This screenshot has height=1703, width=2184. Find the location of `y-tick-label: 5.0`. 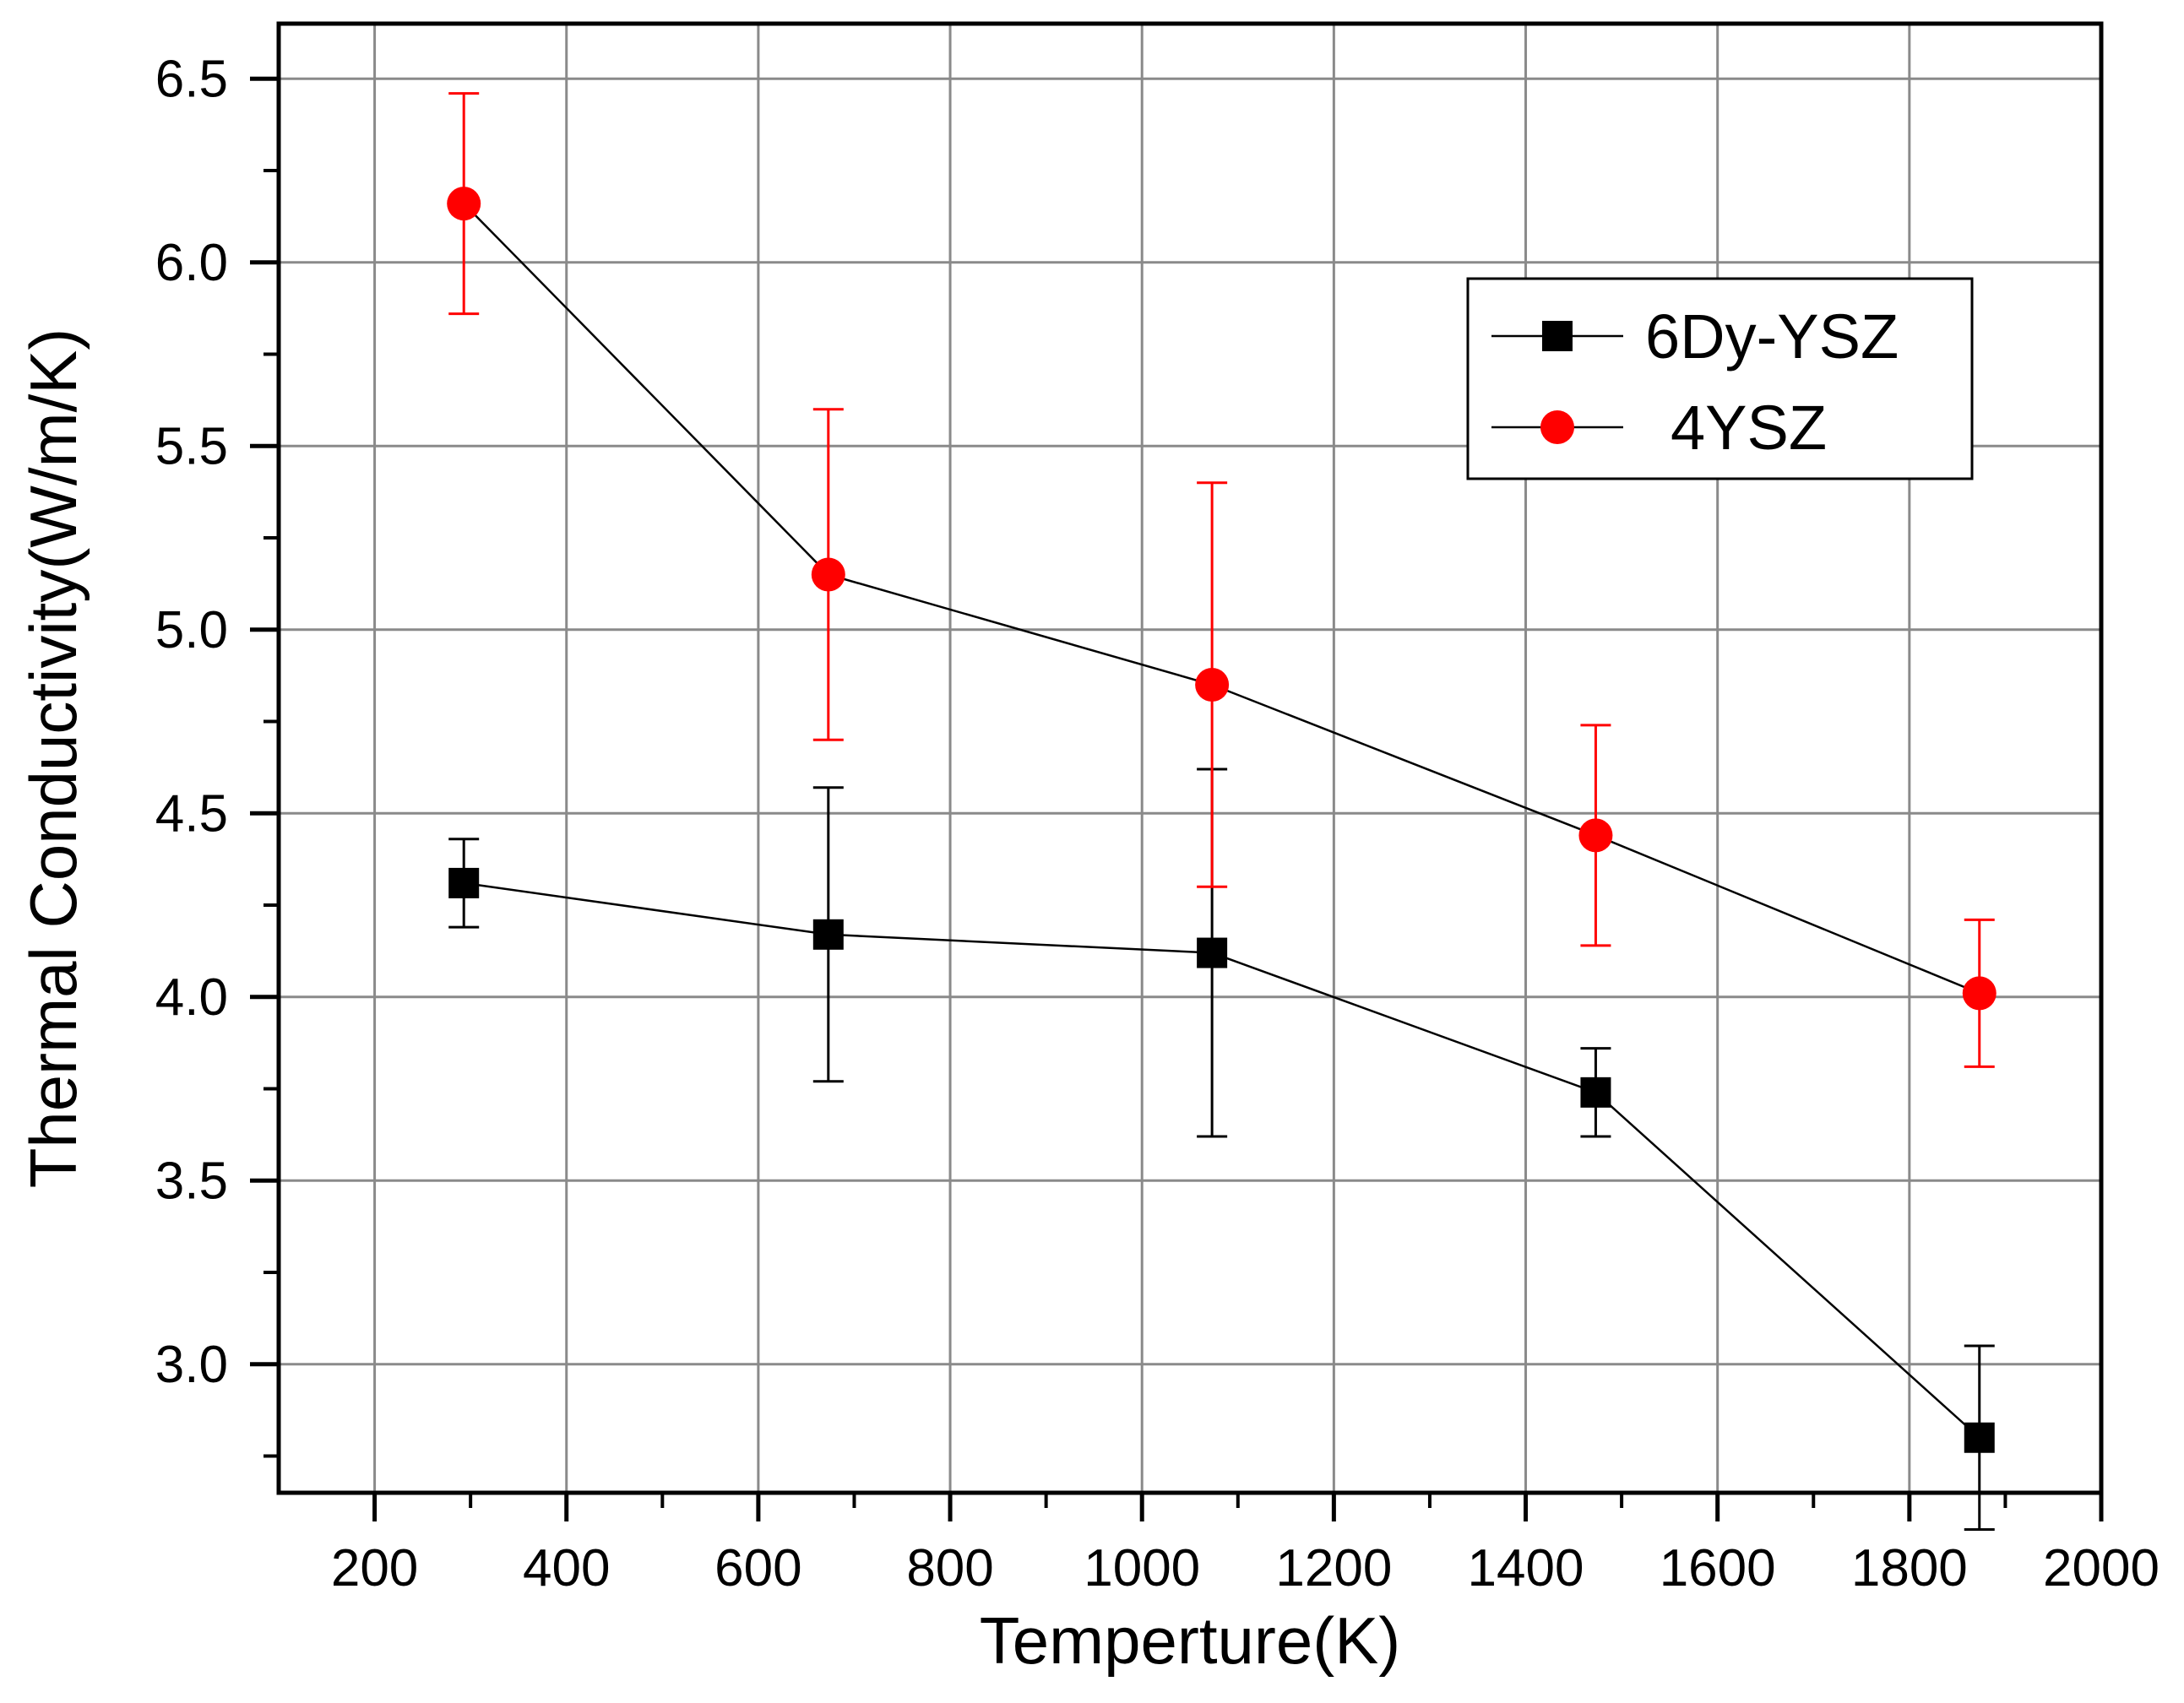

y-tick-label: 5.0 is located at coordinates (191, 630).